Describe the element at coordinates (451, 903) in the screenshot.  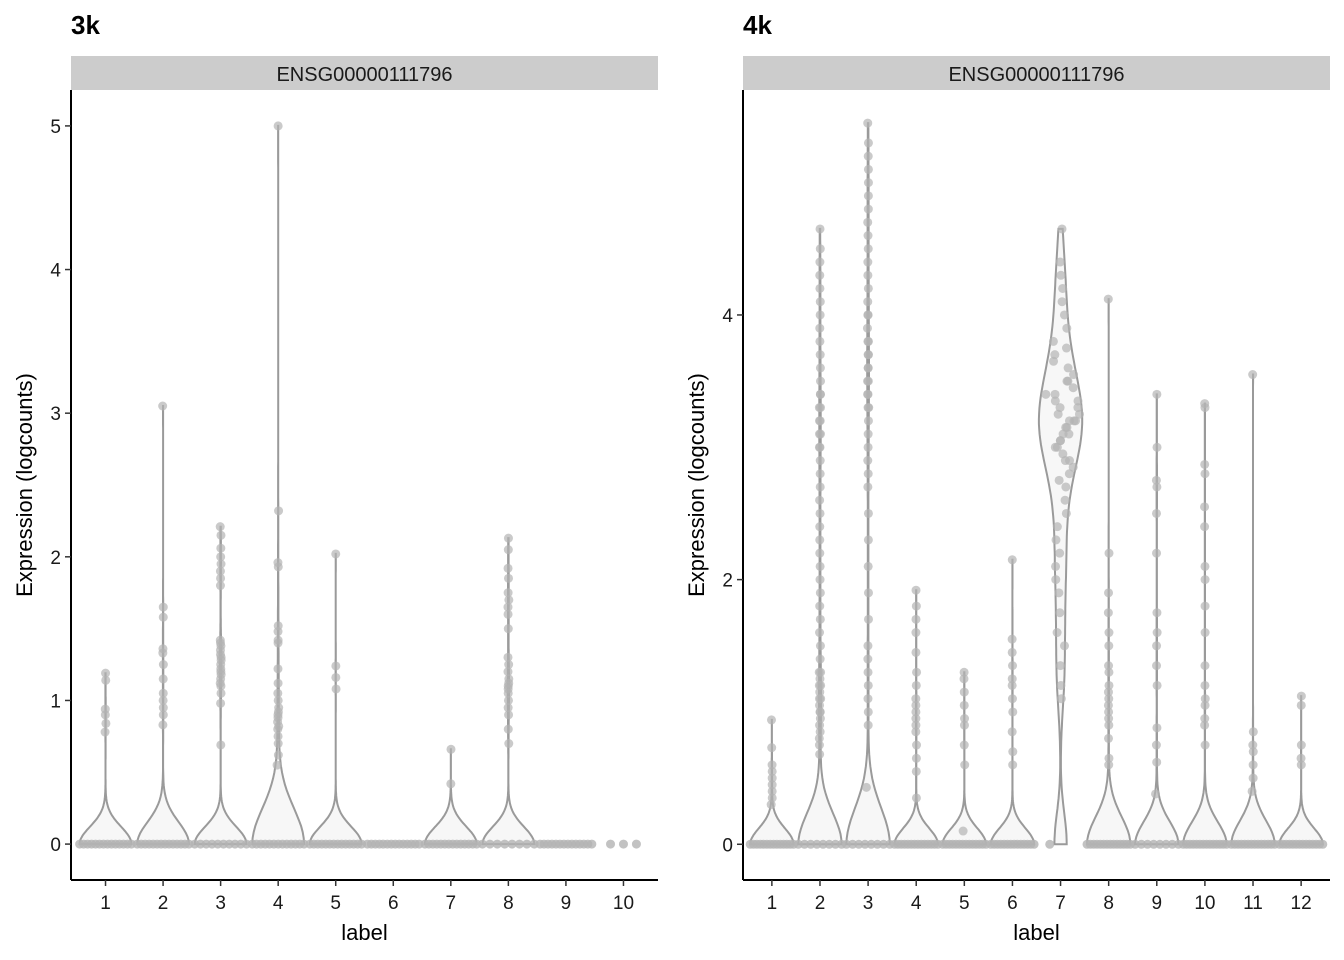
I see `x-tick-label: 7` at that location.